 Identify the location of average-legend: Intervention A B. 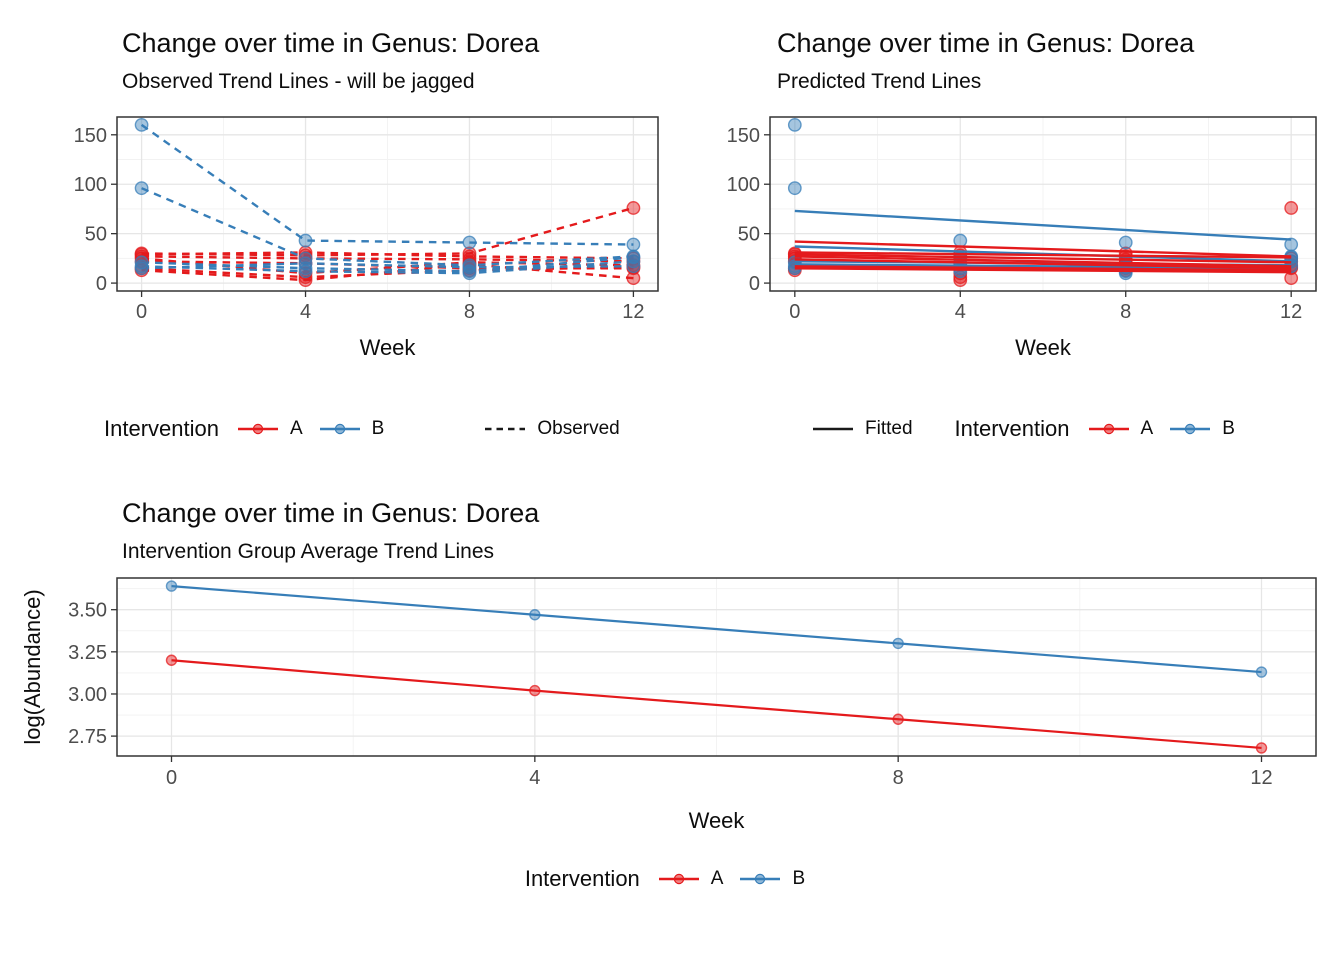
(672, 879).